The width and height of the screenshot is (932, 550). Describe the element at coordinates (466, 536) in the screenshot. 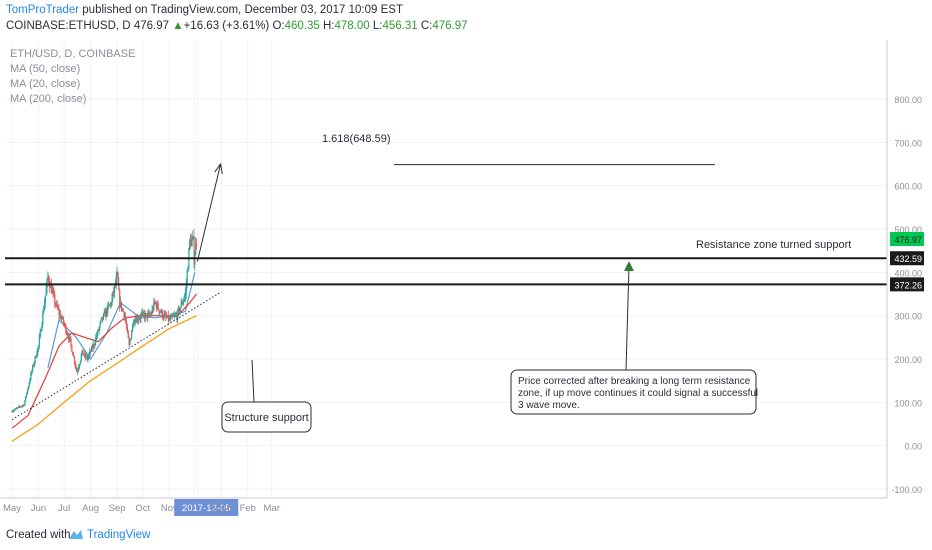

I see `footer: Created with TradingView` at that location.